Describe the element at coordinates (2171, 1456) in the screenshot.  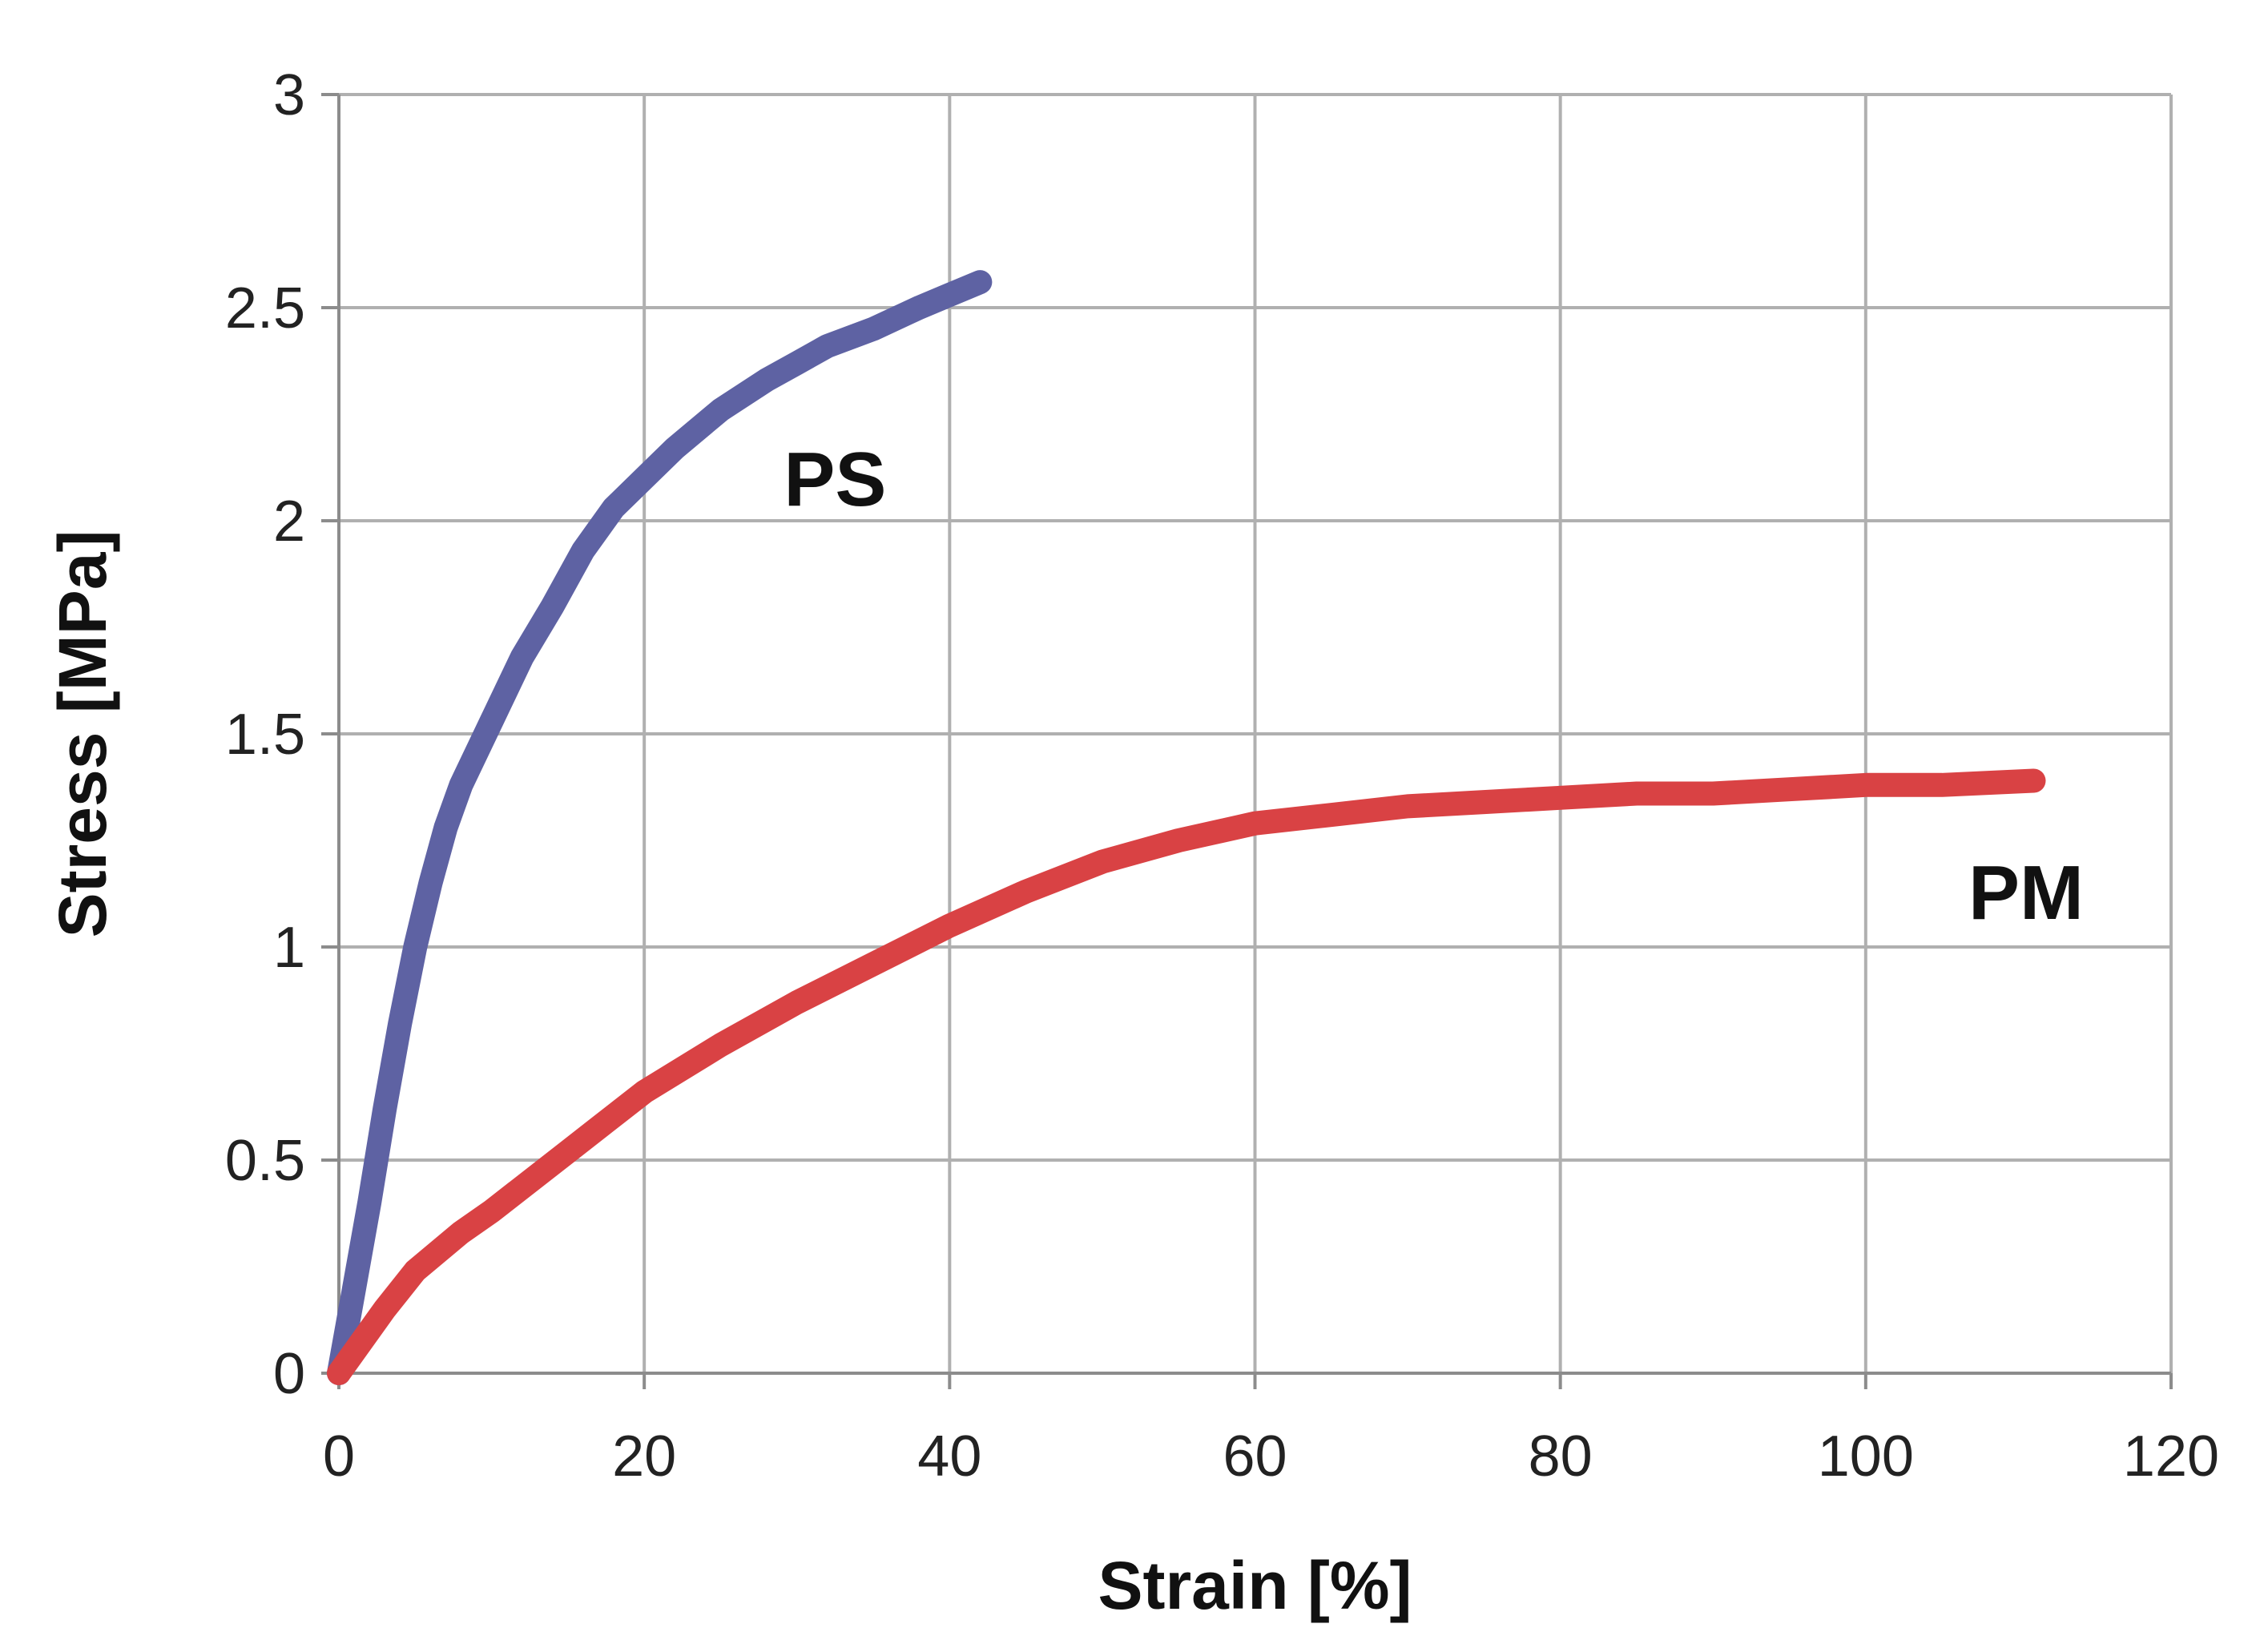
I see `x-tick-label: 120` at that location.